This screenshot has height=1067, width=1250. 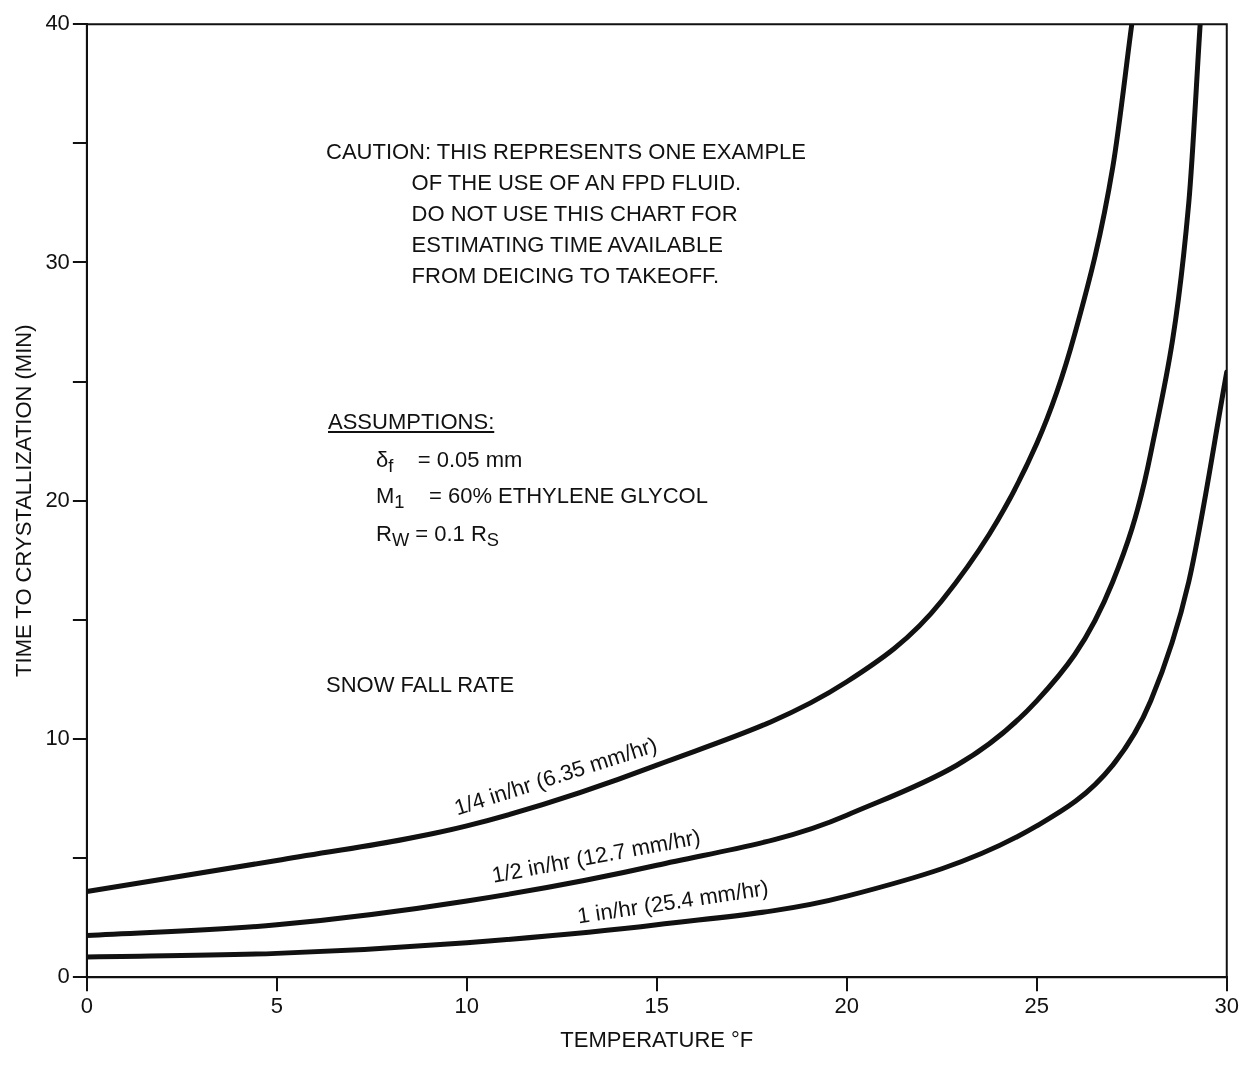 I want to click on x-axis-title: TEMPERATURE °F, so click(x=657, y=1039).